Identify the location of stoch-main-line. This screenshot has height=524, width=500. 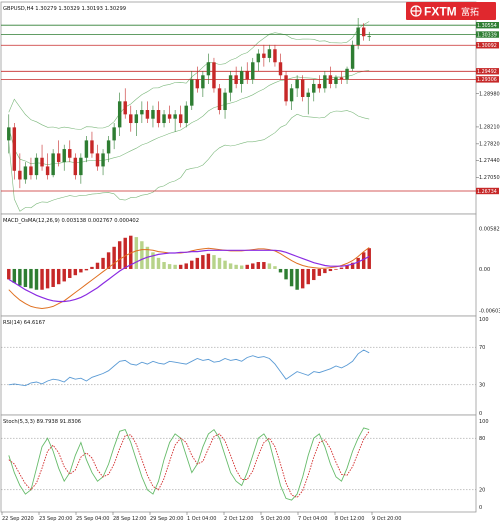
(189, 464).